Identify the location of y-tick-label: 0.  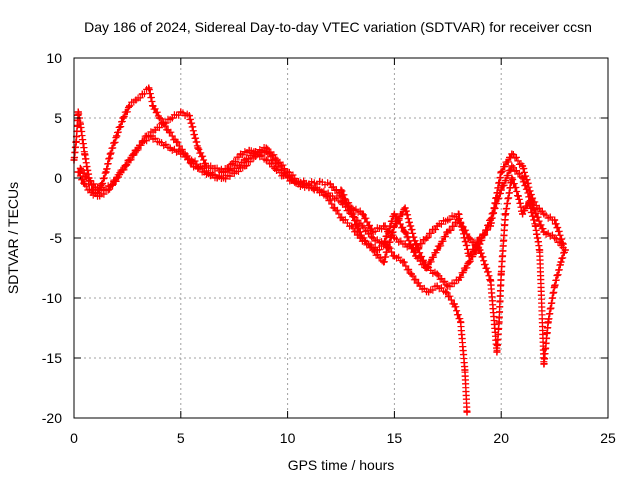
(58, 178).